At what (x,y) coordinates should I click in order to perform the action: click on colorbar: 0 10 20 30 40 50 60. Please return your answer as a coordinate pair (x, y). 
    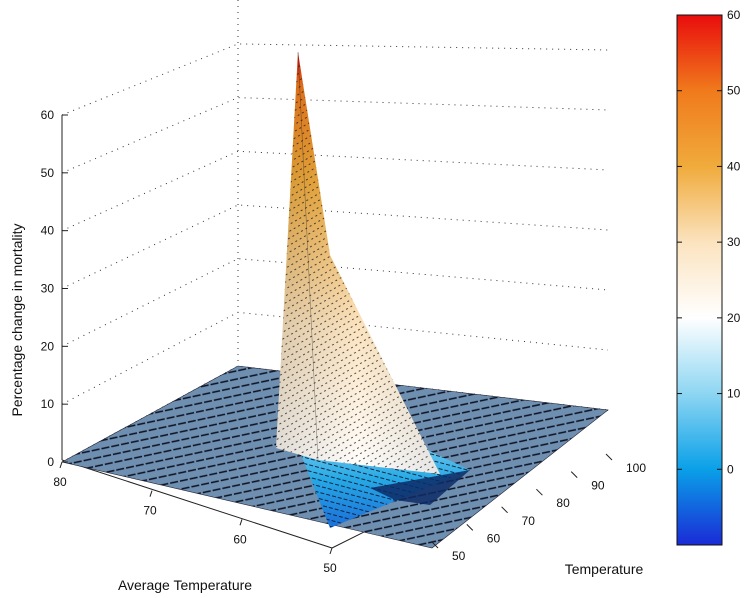
    Looking at the image, I should click on (708, 277).